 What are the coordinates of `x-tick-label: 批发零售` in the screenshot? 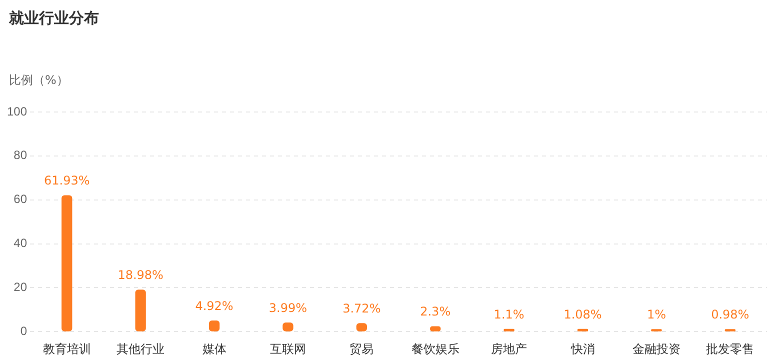 It's located at (730, 349).